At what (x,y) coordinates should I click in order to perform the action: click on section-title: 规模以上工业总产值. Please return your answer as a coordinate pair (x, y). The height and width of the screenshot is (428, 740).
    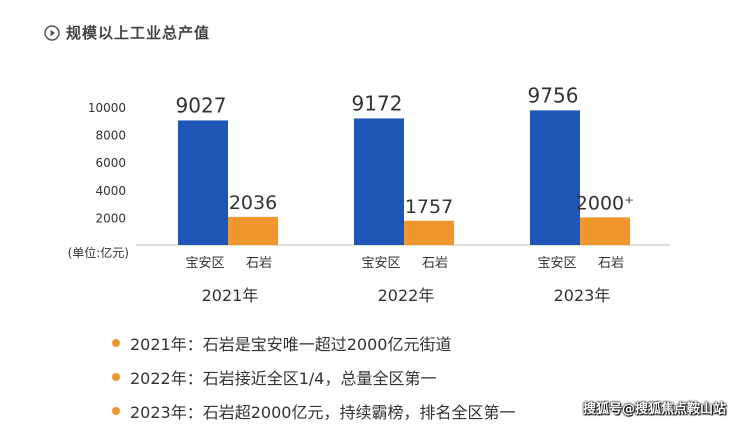
    Looking at the image, I should click on (138, 33).